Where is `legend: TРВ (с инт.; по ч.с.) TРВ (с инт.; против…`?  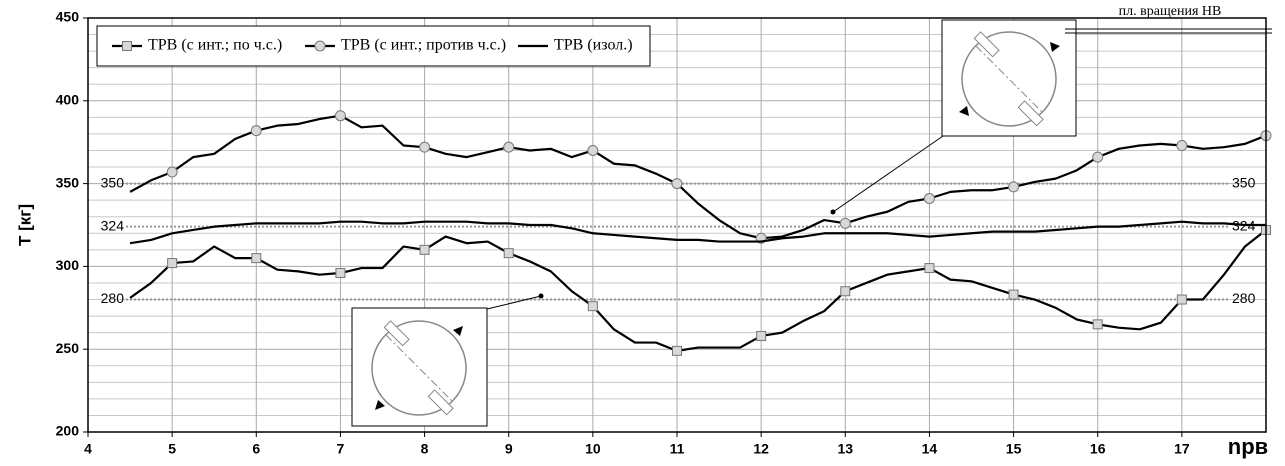
legend: TРВ (с инт.; по ч.с.) TРВ (с инт.; против… is located at coordinates (373, 46).